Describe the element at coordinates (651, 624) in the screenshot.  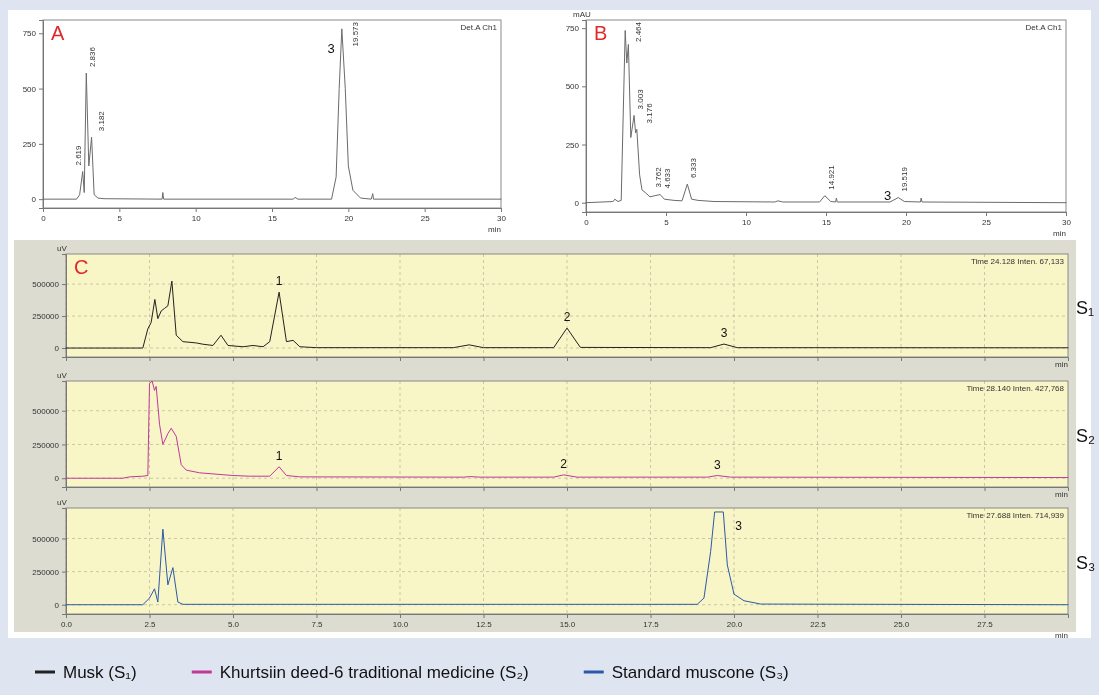
I see `x-tick-label: 17.5` at that location.